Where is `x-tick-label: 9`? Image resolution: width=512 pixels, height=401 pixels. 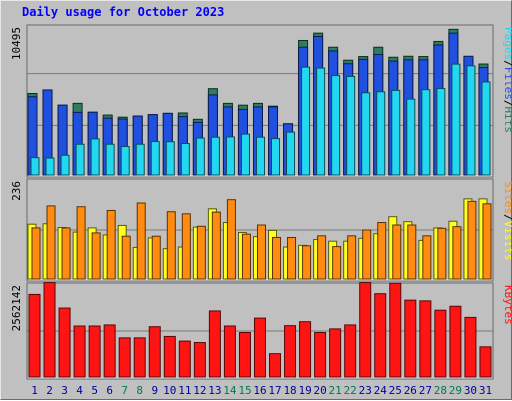
x-tick-label: 9 is located at coordinates (154, 390).